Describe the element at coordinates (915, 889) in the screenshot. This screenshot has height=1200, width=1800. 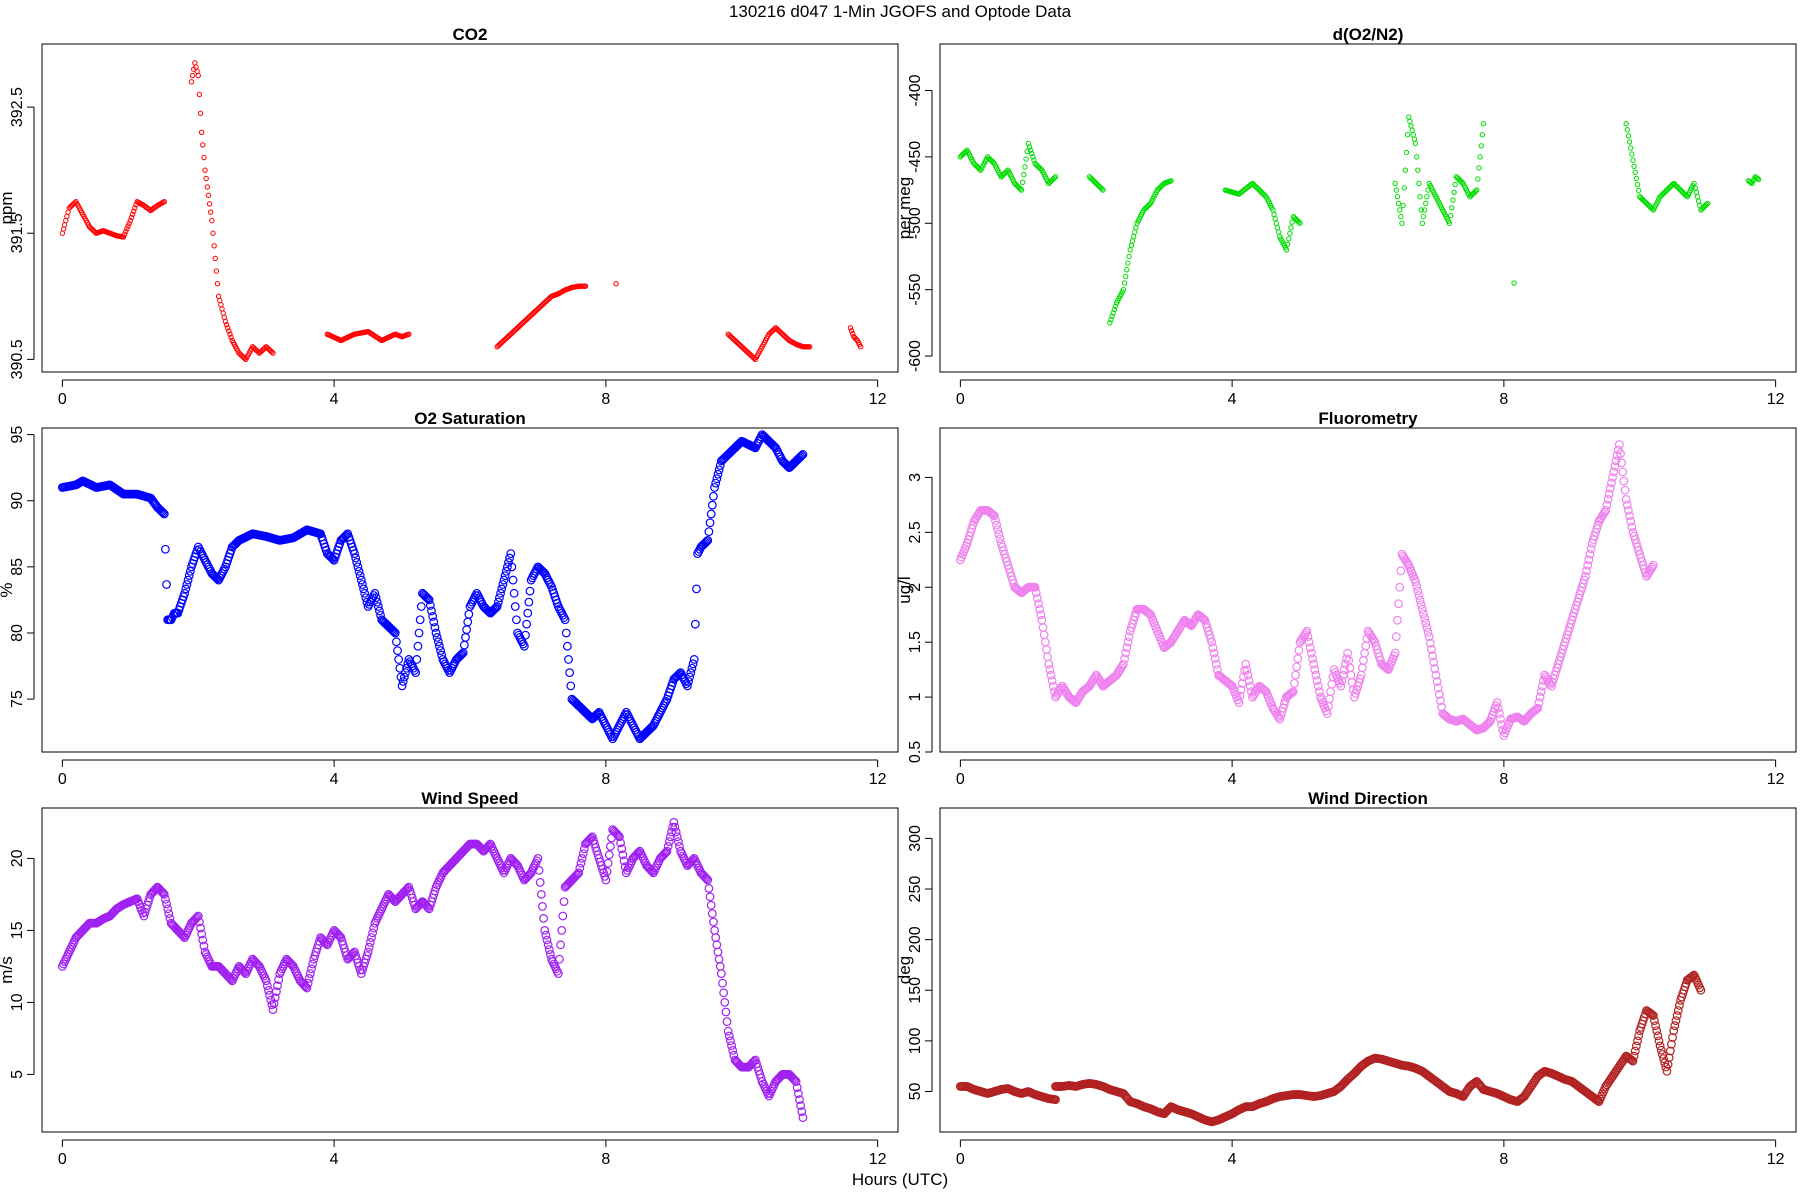
I see `y-tick-label: 250` at that location.